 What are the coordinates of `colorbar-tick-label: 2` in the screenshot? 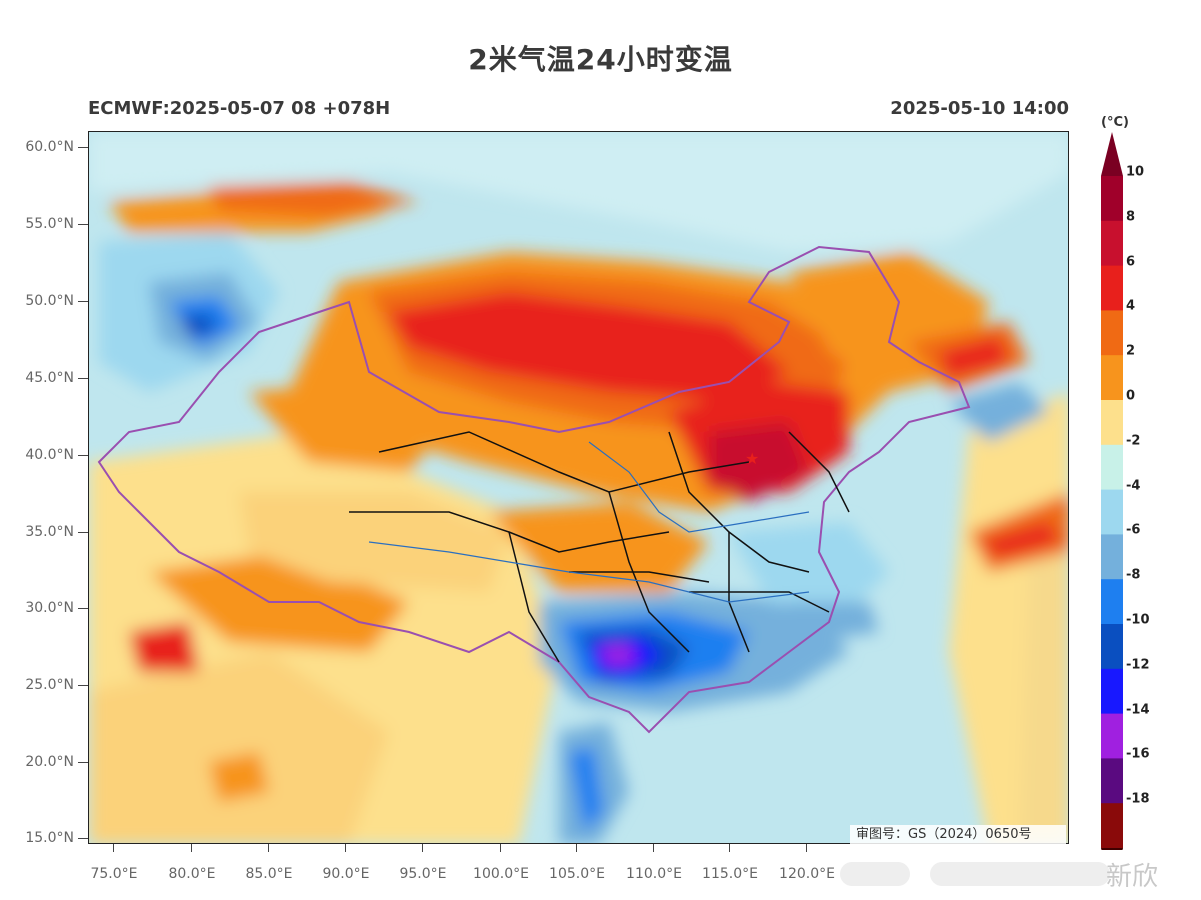 It's located at (1131, 351).